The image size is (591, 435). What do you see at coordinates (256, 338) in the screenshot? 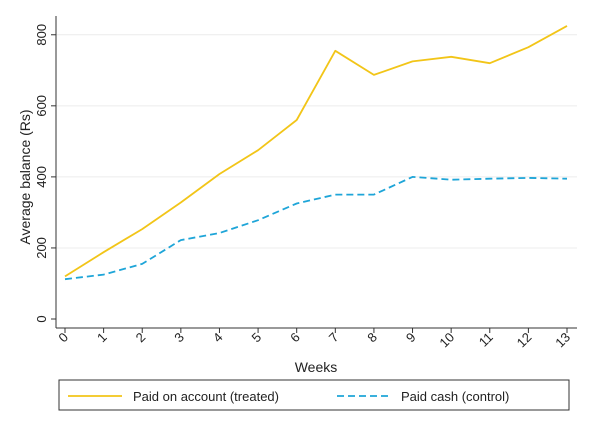
I see `x-tick-label: 5` at bounding box center [256, 338].